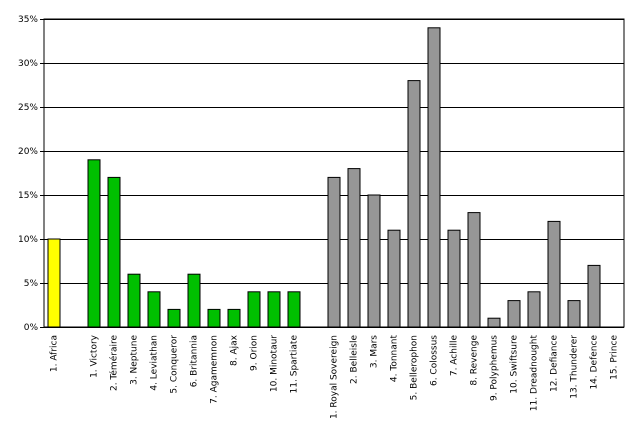 The height and width of the screenshot is (433, 634). I want to click on y-tick-label: 5%, so click(31, 284).